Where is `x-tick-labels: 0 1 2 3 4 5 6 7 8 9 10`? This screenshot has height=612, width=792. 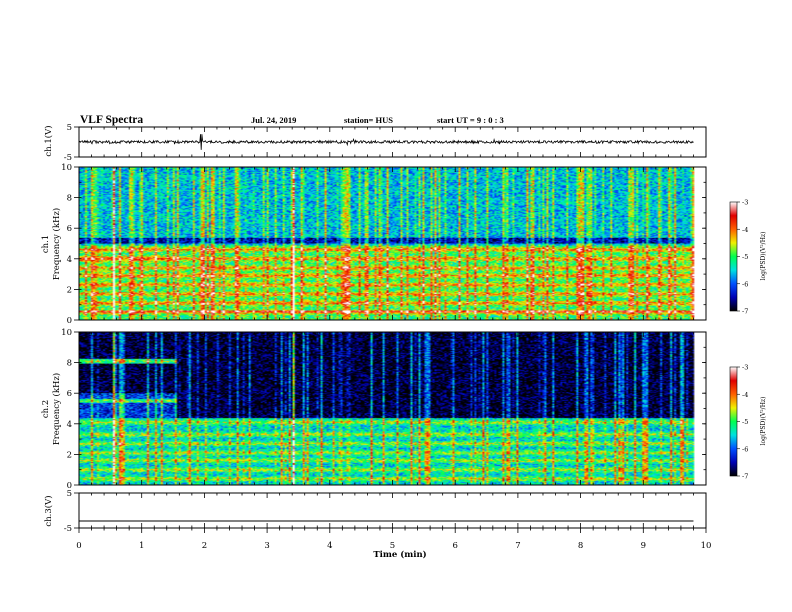
x-tick-labels: 0 1 2 3 4 5 6 7 8 9 10 is located at coordinates (393, 546).